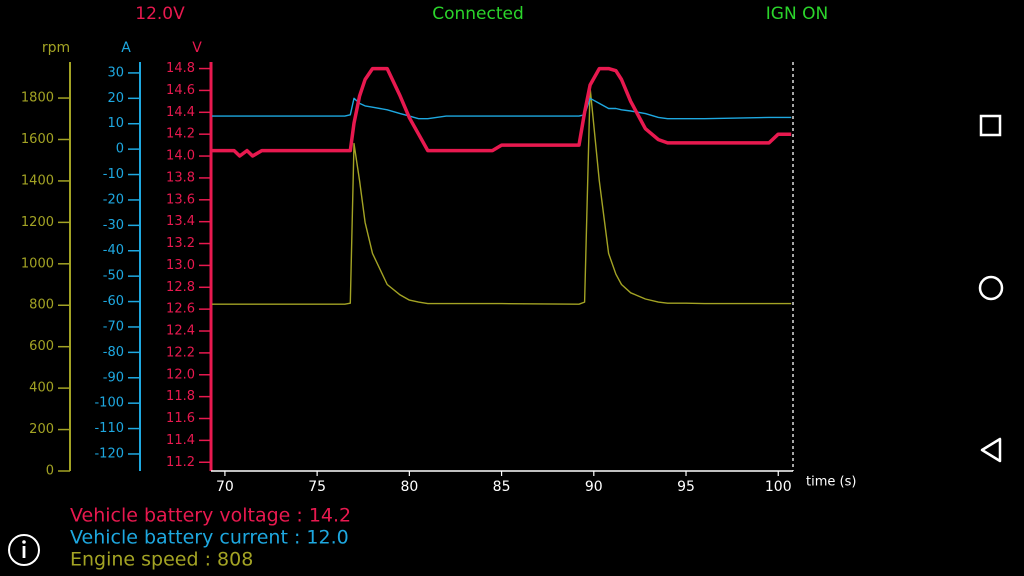  Describe the element at coordinates (180, 90) in the screenshot. I see `y-tick-label: 14.6` at that location.